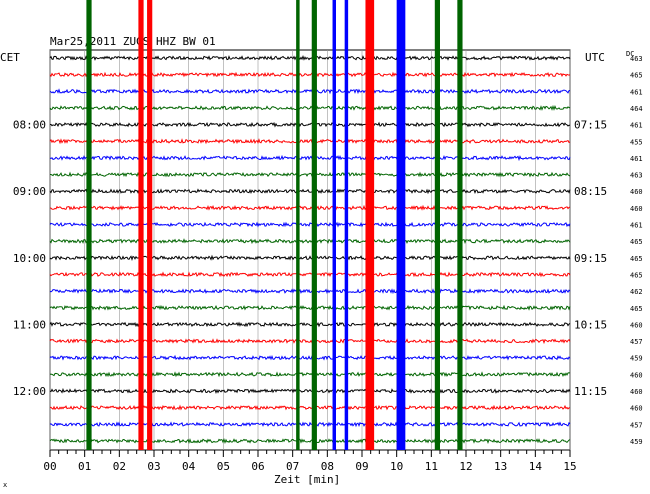  I want to click on dc-value: 455, so click(636, 142).